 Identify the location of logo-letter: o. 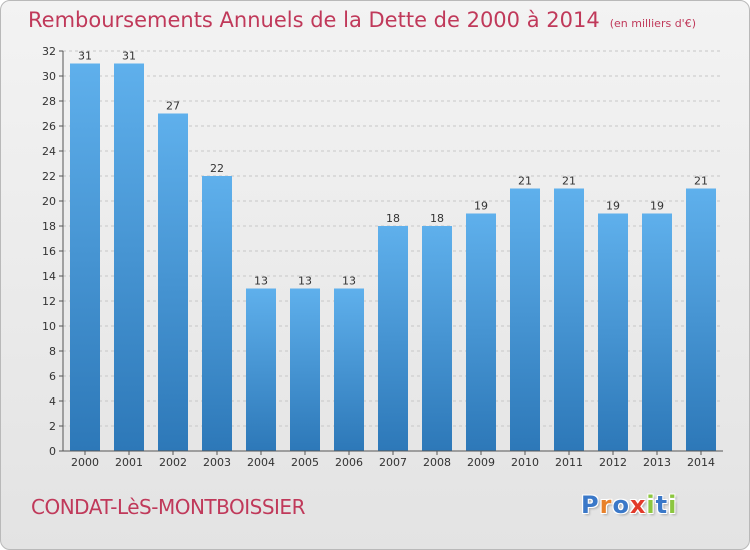
(621, 505).